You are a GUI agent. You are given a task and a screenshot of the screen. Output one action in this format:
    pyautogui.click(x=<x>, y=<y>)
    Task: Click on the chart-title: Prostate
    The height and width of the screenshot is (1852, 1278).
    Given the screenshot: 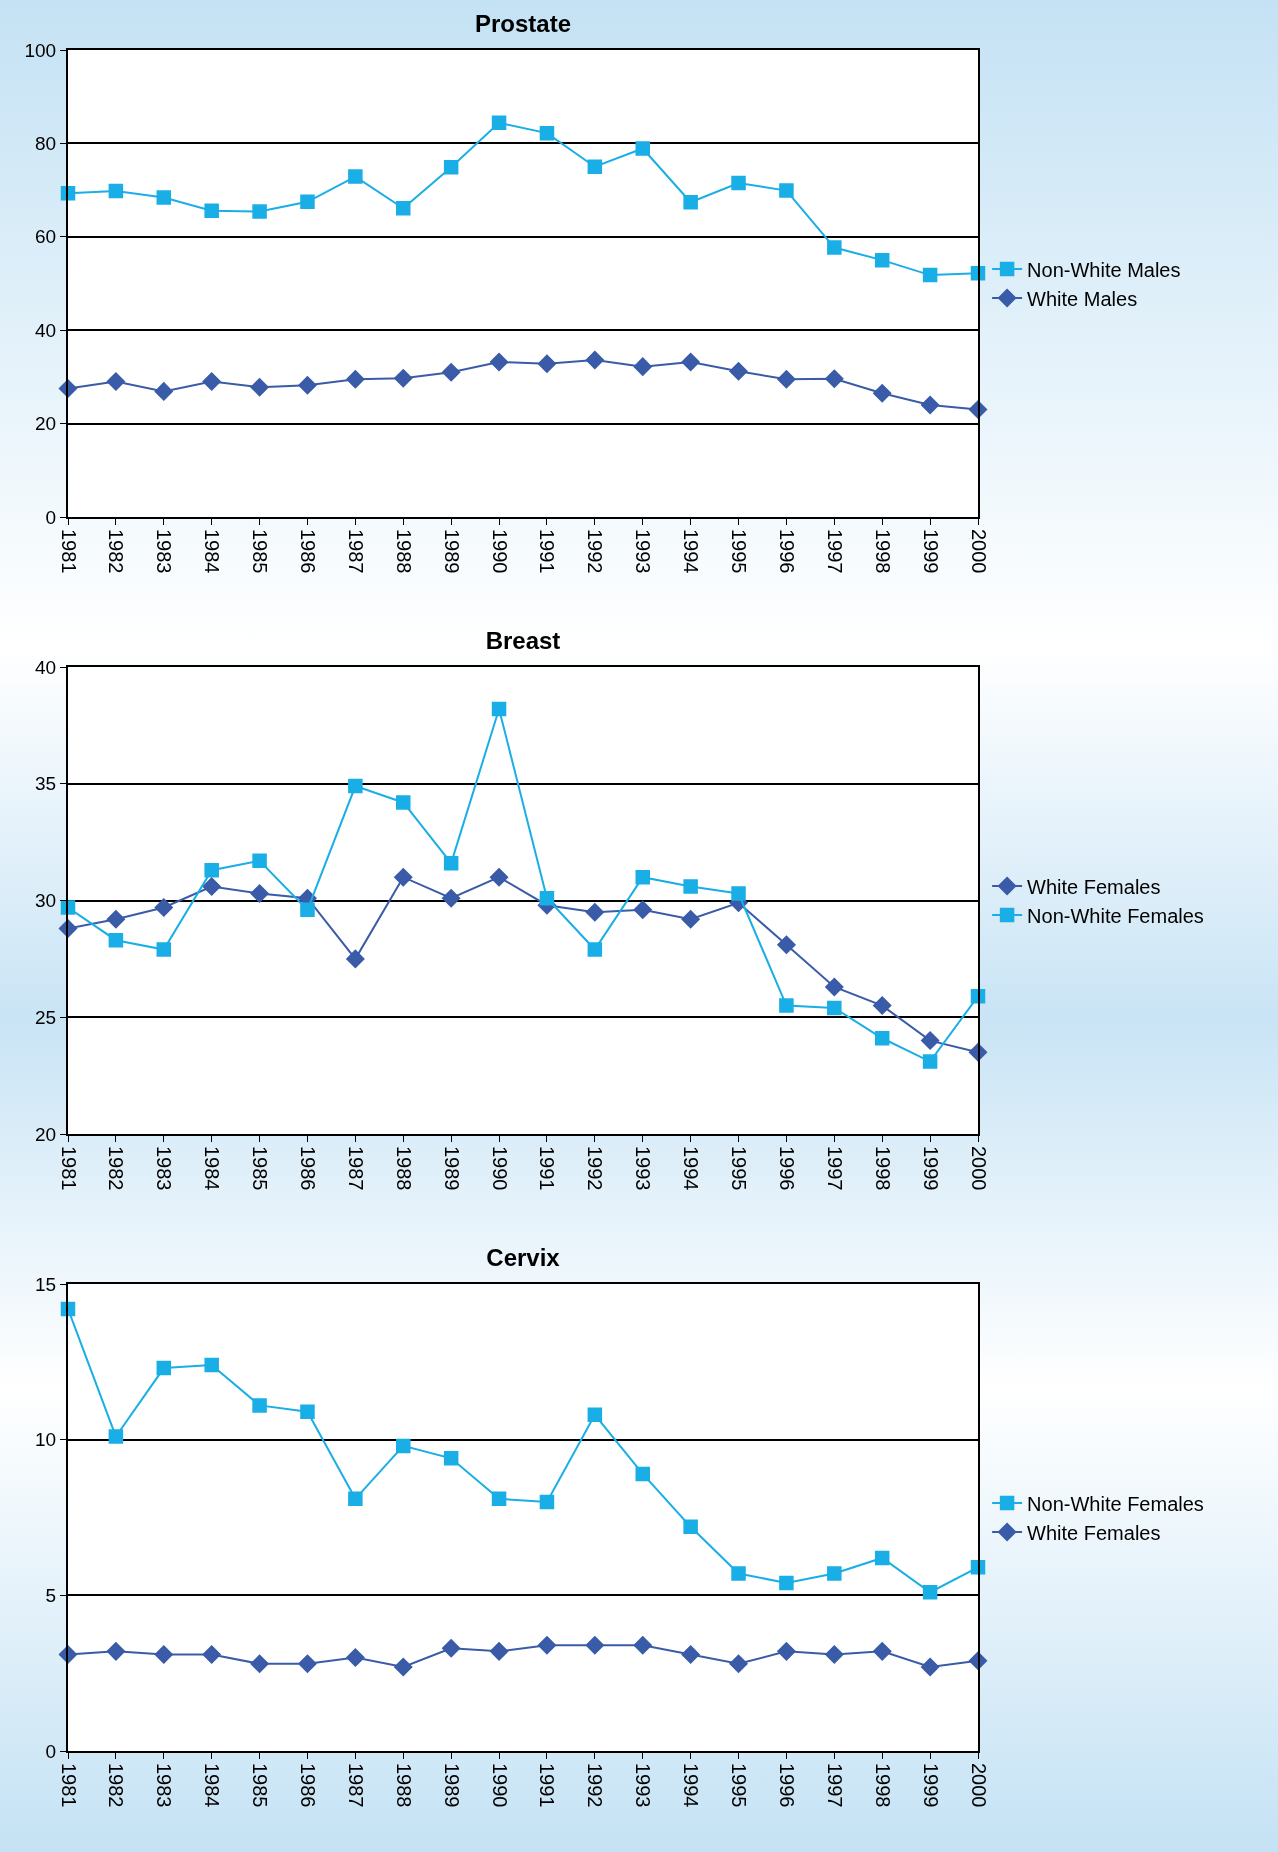 What is the action you would take?
    pyautogui.click(x=523, y=24)
    